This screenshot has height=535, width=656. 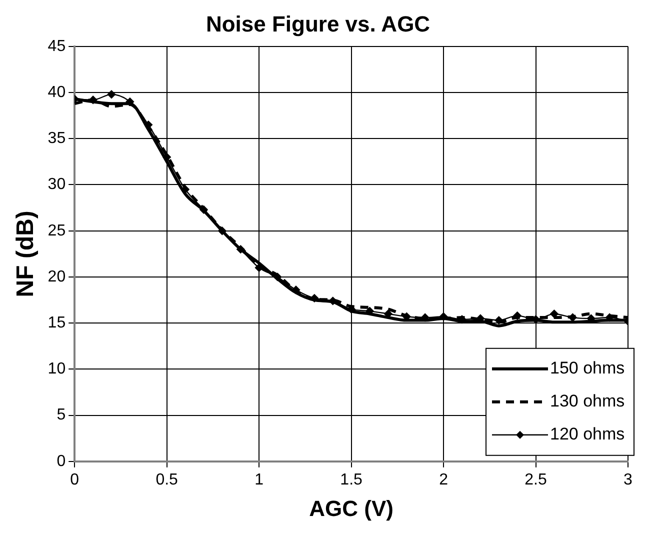 What do you see at coordinates (57, 277) in the screenshot?
I see `y-tick-label: 20` at bounding box center [57, 277].